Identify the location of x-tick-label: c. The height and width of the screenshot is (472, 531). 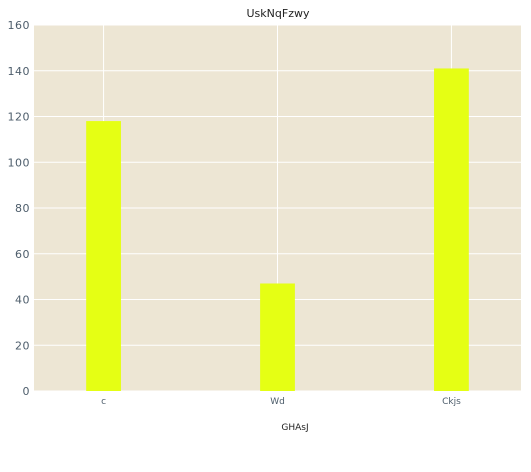
(103, 402).